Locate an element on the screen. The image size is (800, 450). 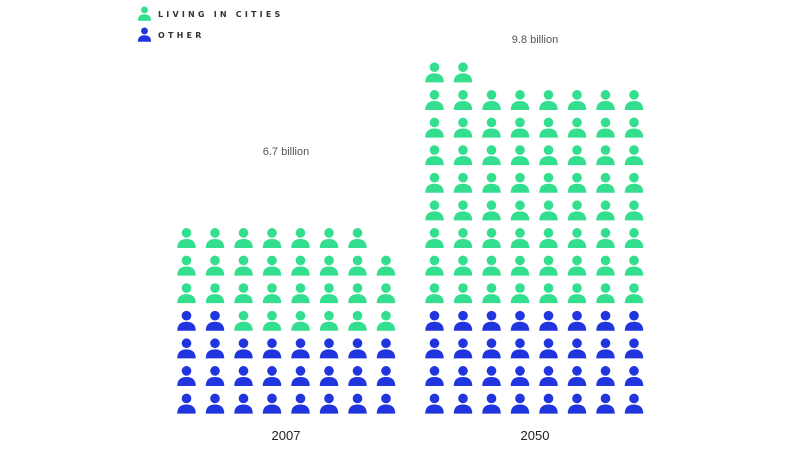
legend: LIVING IN CITIES OTHER is located at coordinates (208, 24).